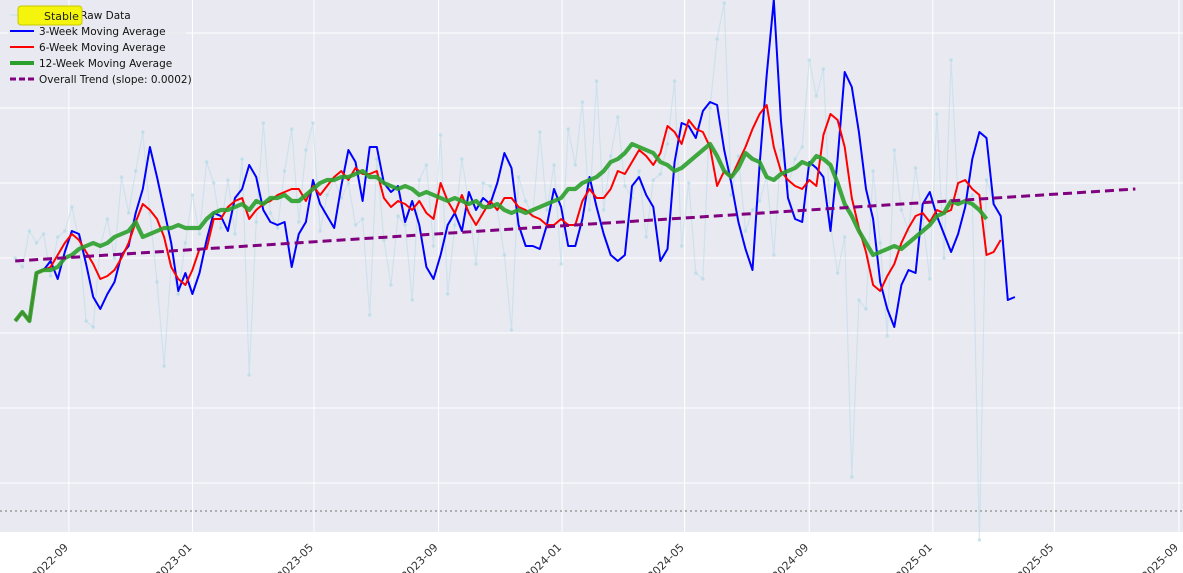  Describe the element at coordinates (420, 557) in the screenshot. I see `x-tick-label: 2023-09` at that location.